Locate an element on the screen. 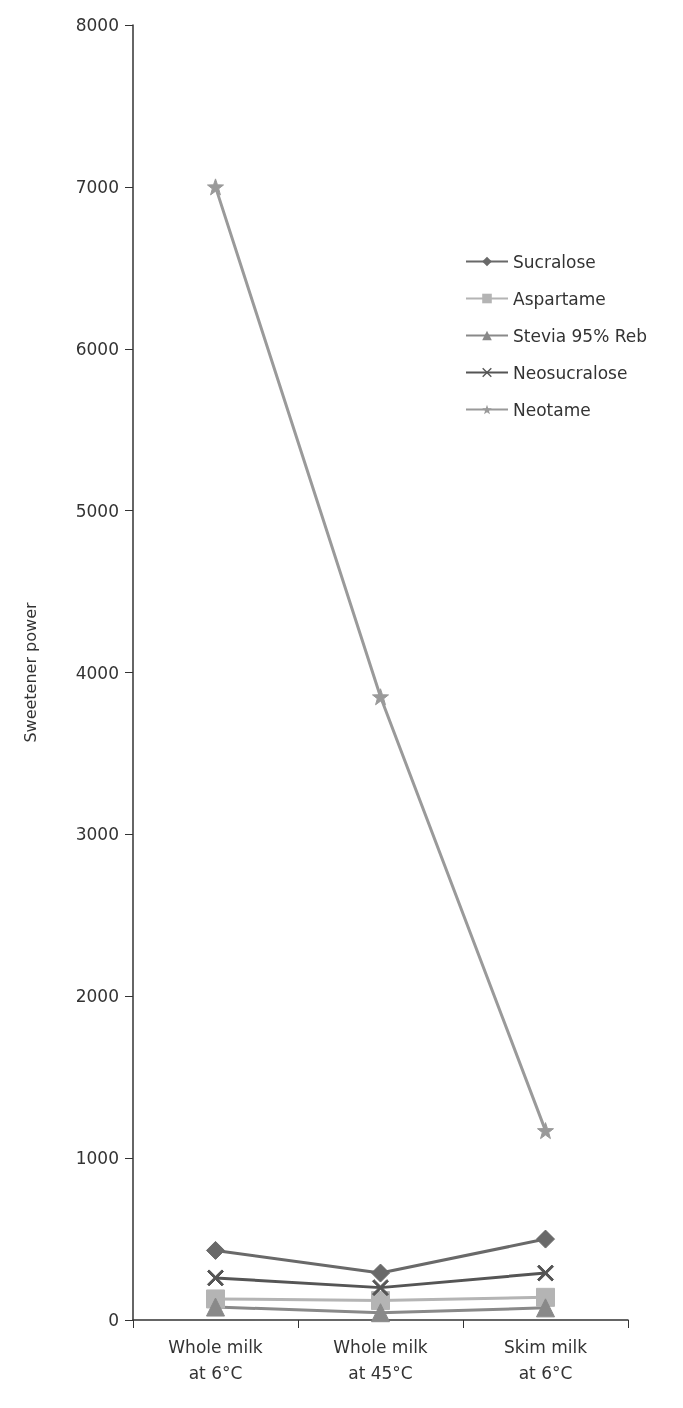 The height and width of the screenshot is (1408, 683). legend-label: Stevia 95% Reb is located at coordinates (580, 335).